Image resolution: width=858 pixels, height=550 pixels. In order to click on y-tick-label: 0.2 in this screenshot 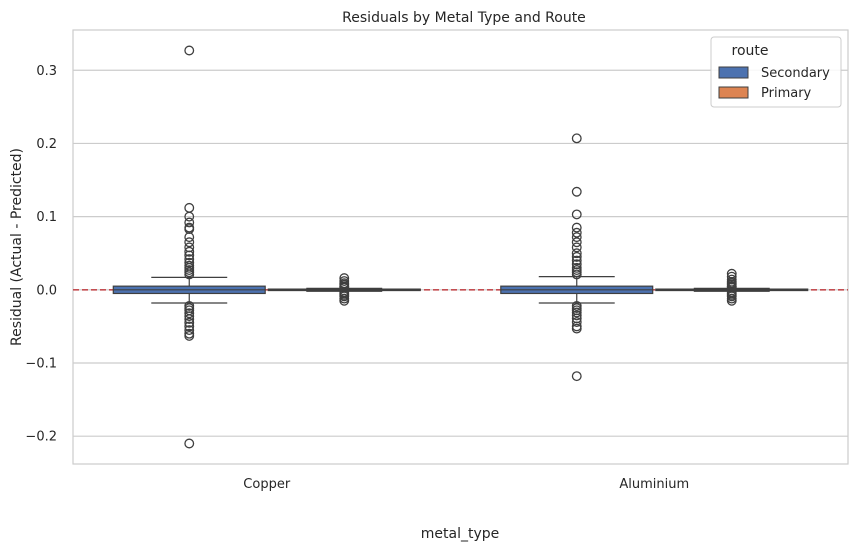, I will do `click(46, 144)`.